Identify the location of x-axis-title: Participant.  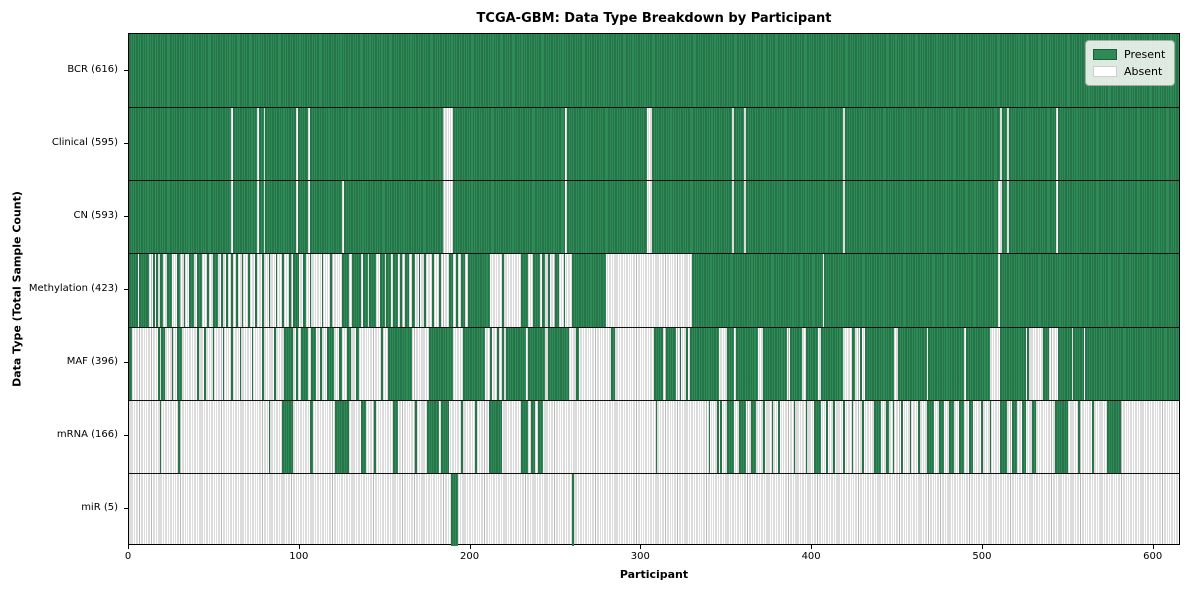
(654, 574).